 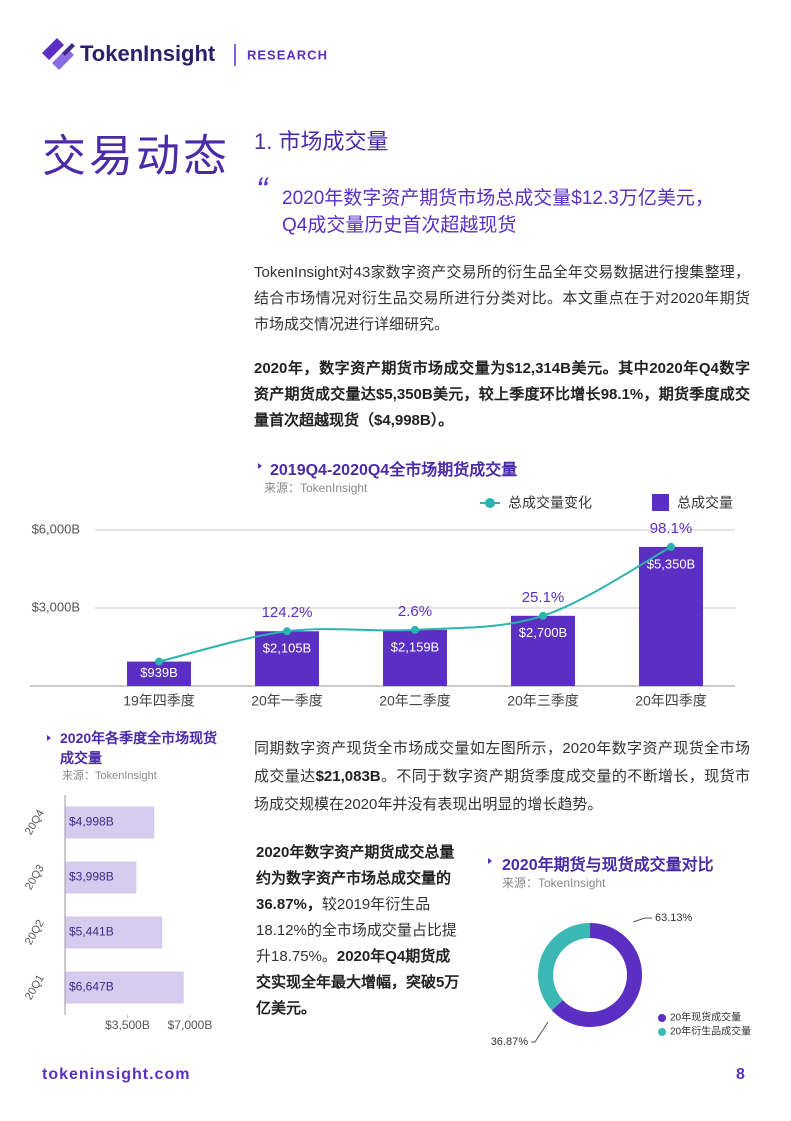 What do you see at coordinates (415, 646) in the screenshot?
I see `bar-value-label: $2,159B` at bounding box center [415, 646].